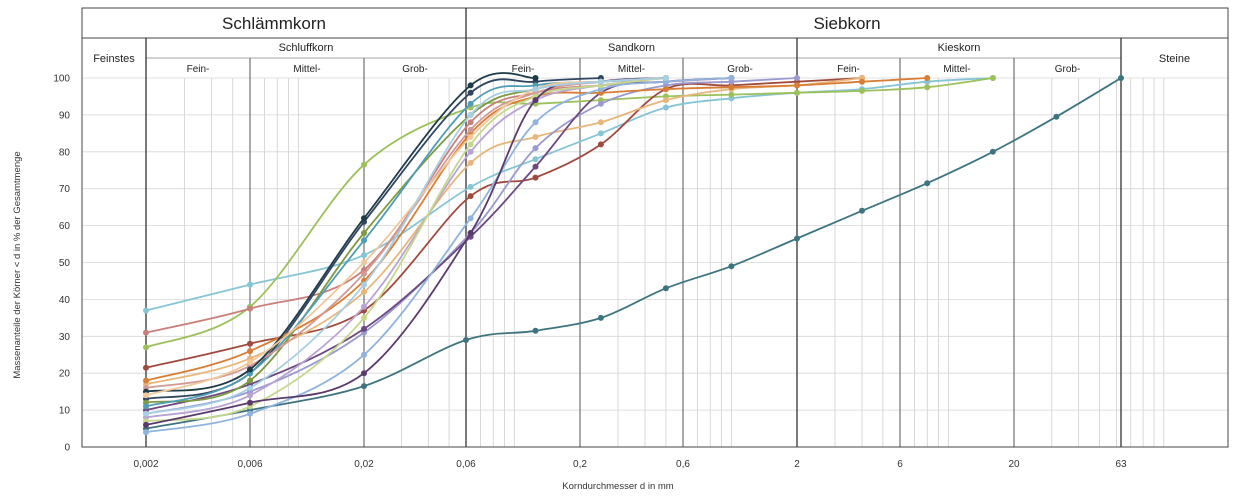 The height and width of the screenshot is (497, 1237). I want to click on header-group-label: Schluffkorn, so click(306, 48).